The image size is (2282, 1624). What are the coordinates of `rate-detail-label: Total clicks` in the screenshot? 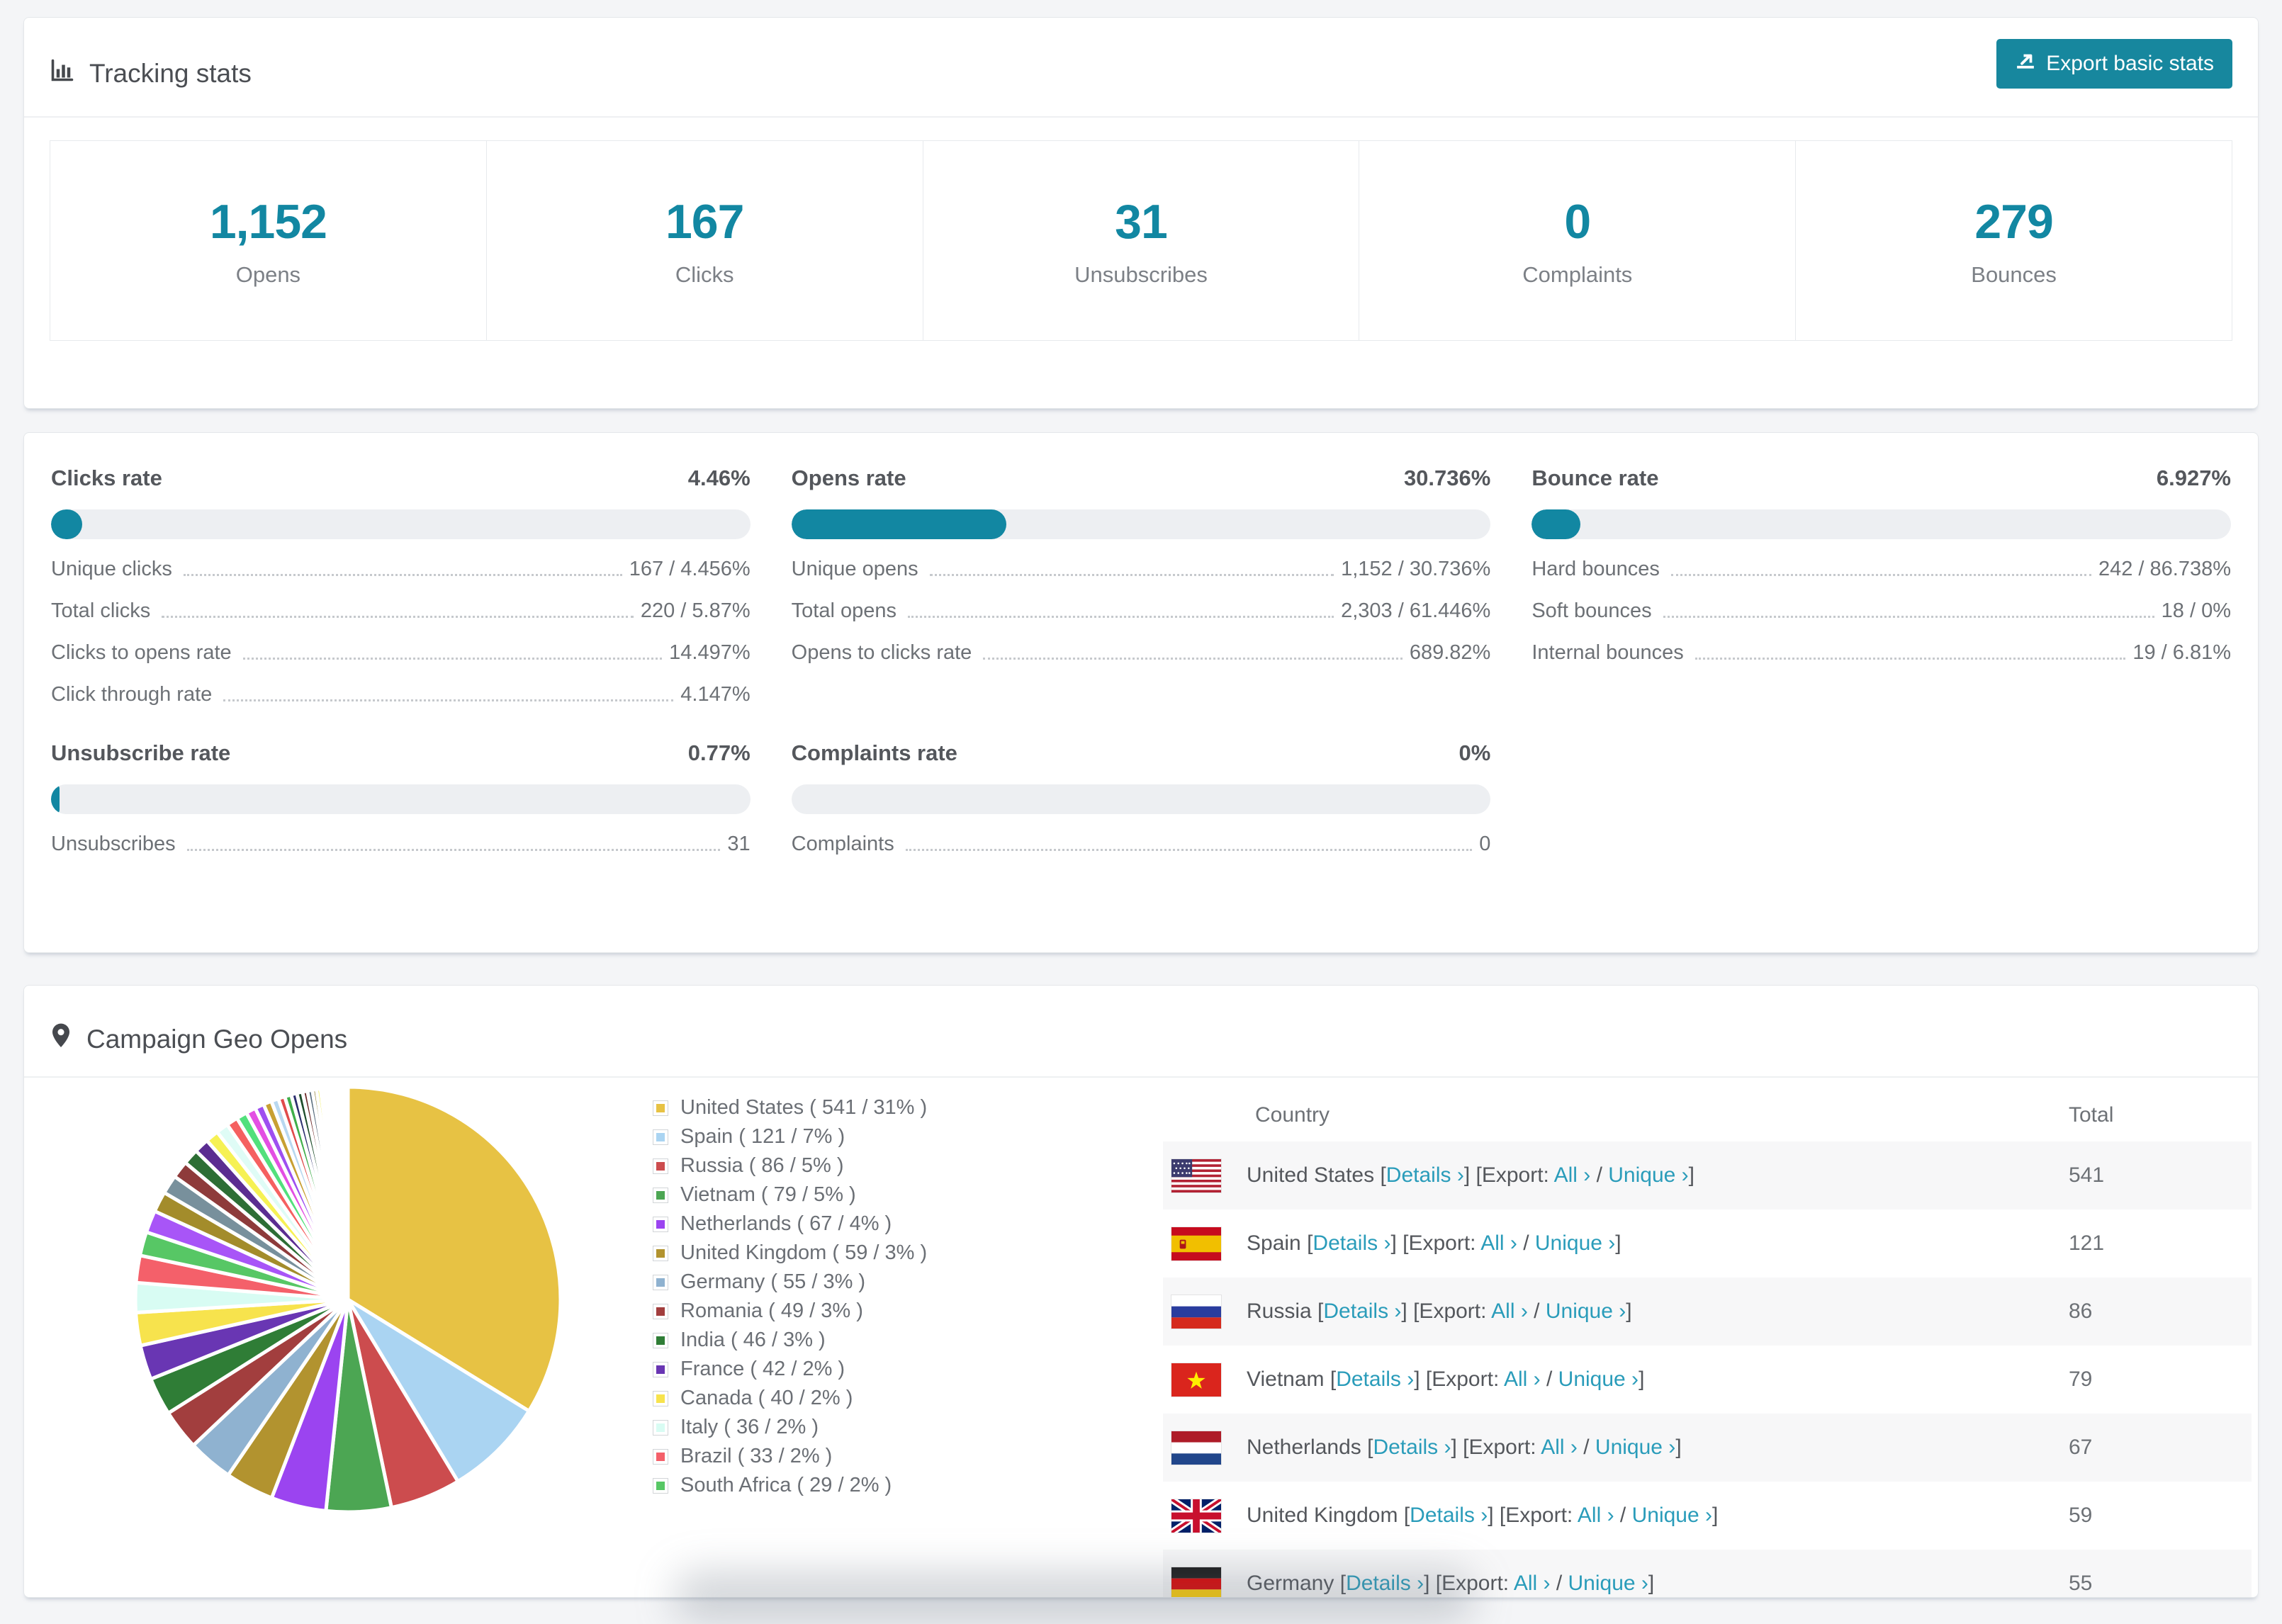 It's located at (101, 610).